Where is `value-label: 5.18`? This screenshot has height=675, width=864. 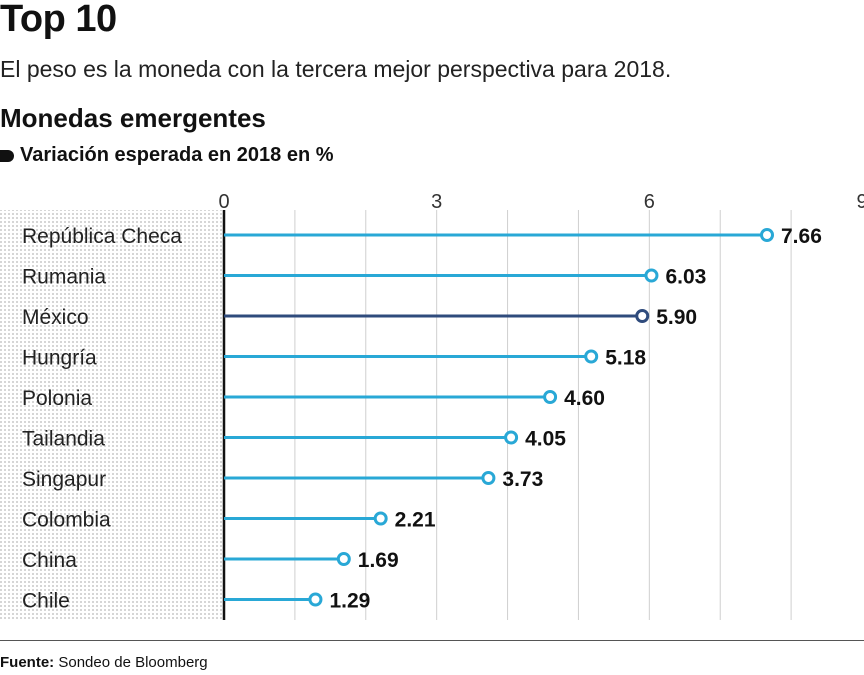 value-label: 5.18 is located at coordinates (625, 358).